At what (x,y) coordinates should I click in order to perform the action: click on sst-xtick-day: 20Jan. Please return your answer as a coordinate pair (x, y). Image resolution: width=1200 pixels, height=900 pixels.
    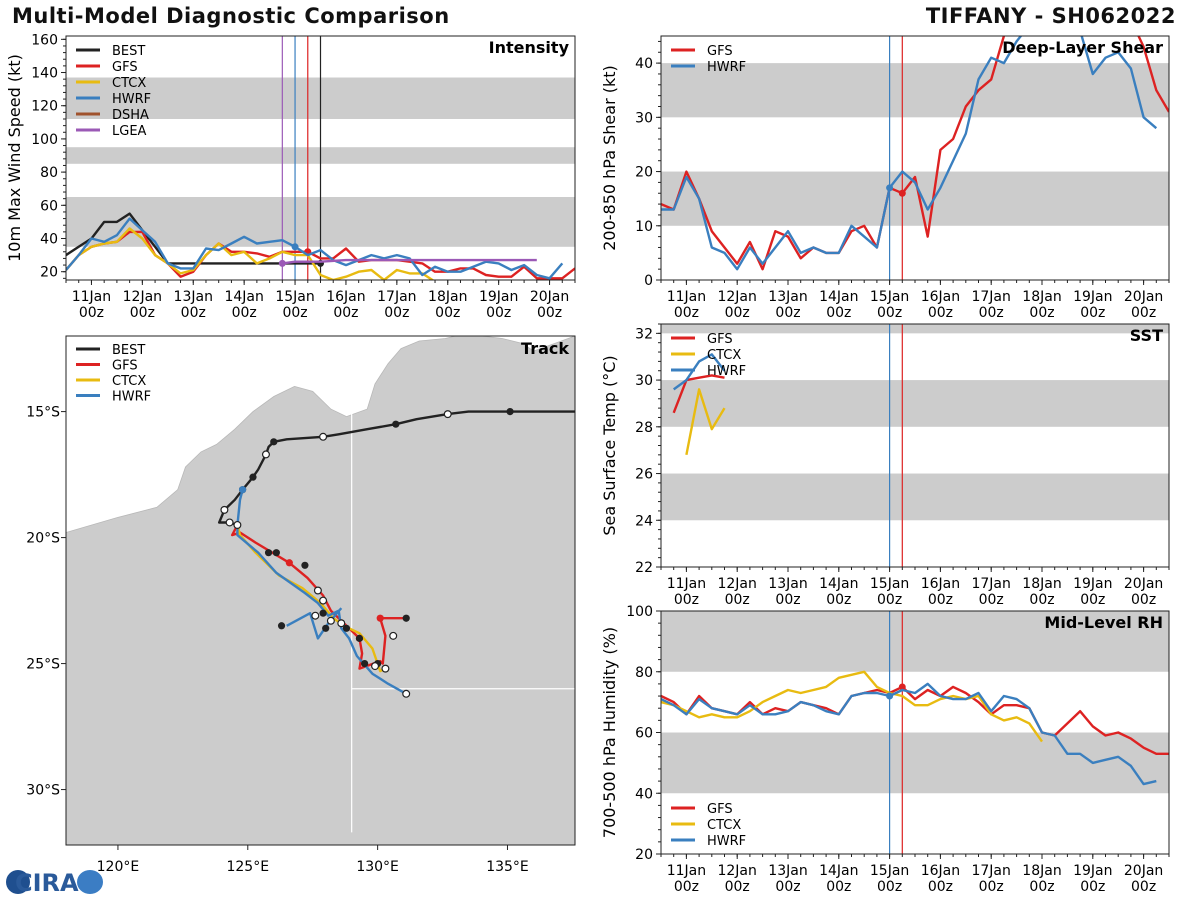
    Looking at the image, I should click on (1143, 584).